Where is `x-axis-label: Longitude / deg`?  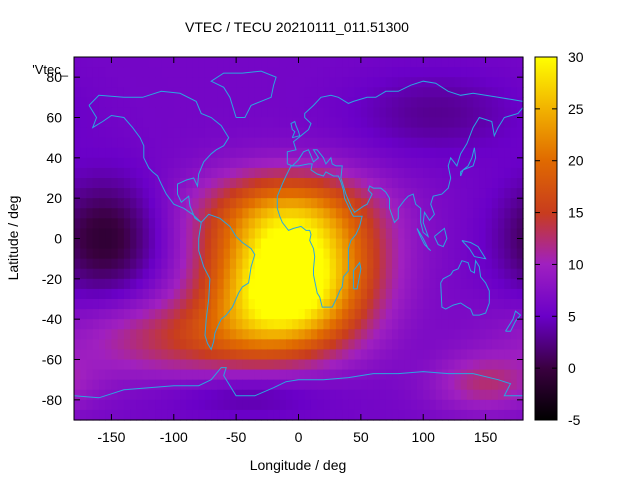
x-axis-label: Longitude / deg is located at coordinates (298, 465).